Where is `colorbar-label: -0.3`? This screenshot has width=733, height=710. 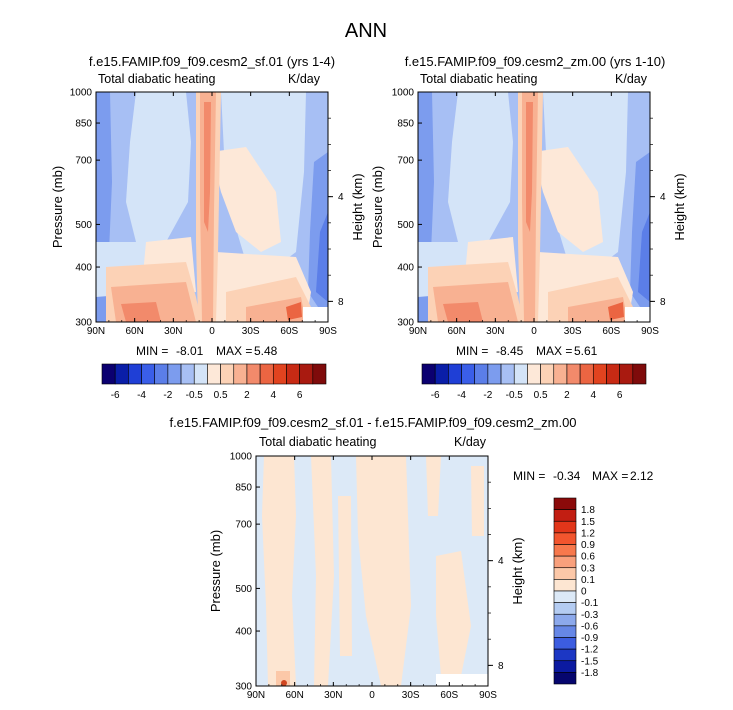 colorbar-label: -0.3 is located at coordinates (590, 615).